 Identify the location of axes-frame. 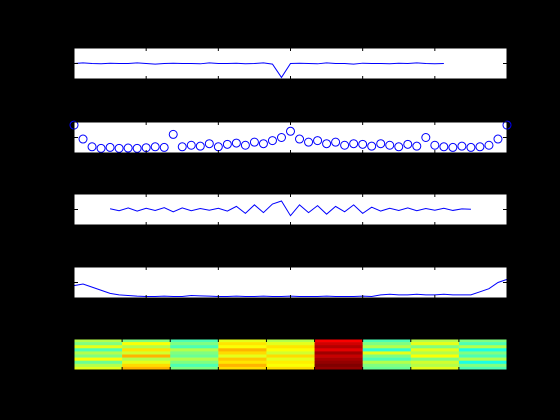
(290, 354).